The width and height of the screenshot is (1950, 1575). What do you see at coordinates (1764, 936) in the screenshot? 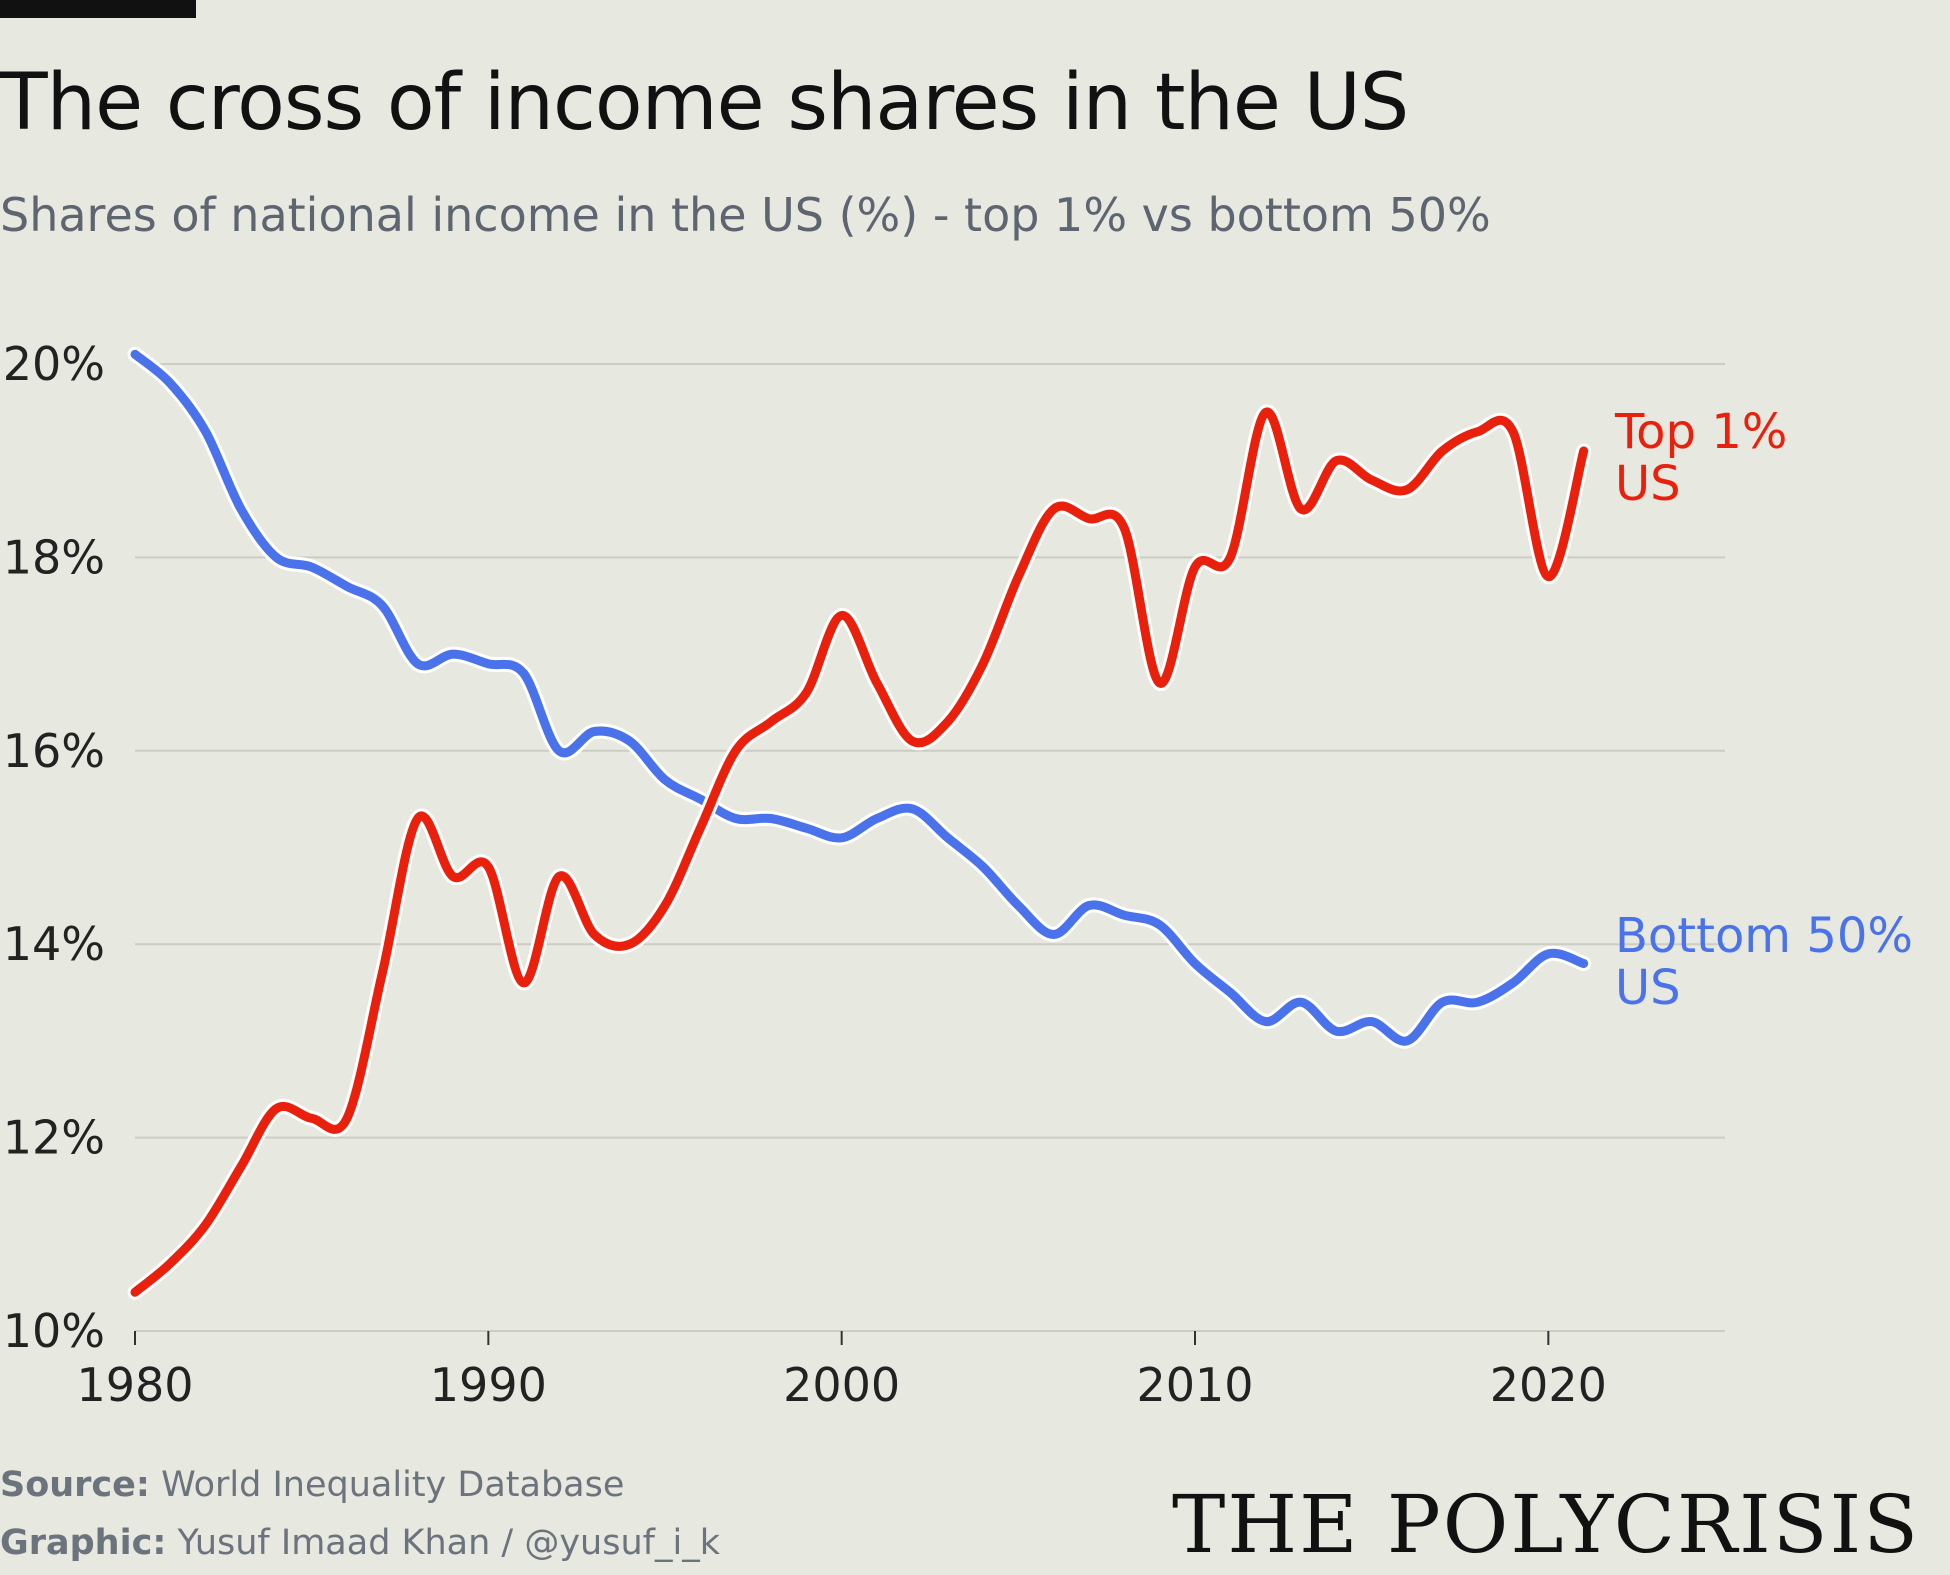
I see `series-label: Bottom 50%` at bounding box center [1764, 936].